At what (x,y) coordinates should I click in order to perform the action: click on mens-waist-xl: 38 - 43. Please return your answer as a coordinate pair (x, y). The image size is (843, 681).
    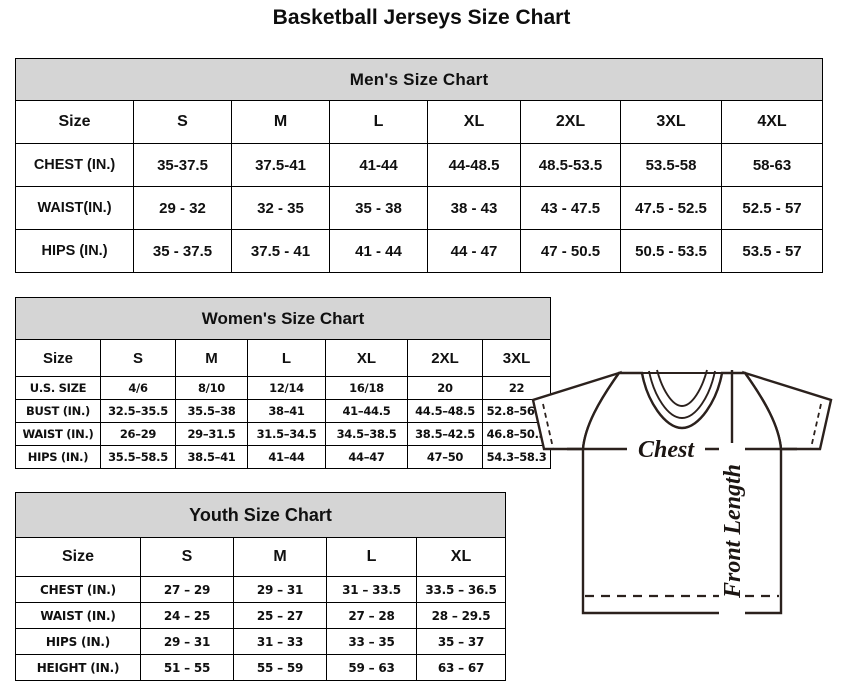
    Looking at the image, I should click on (474, 208).